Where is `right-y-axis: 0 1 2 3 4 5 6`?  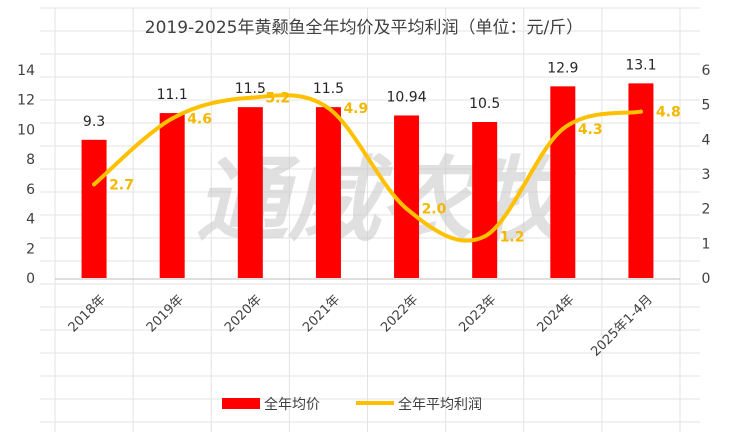 right-y-axis: 0 1 2 3 4 5 6 is located at coordinates (706, 175).